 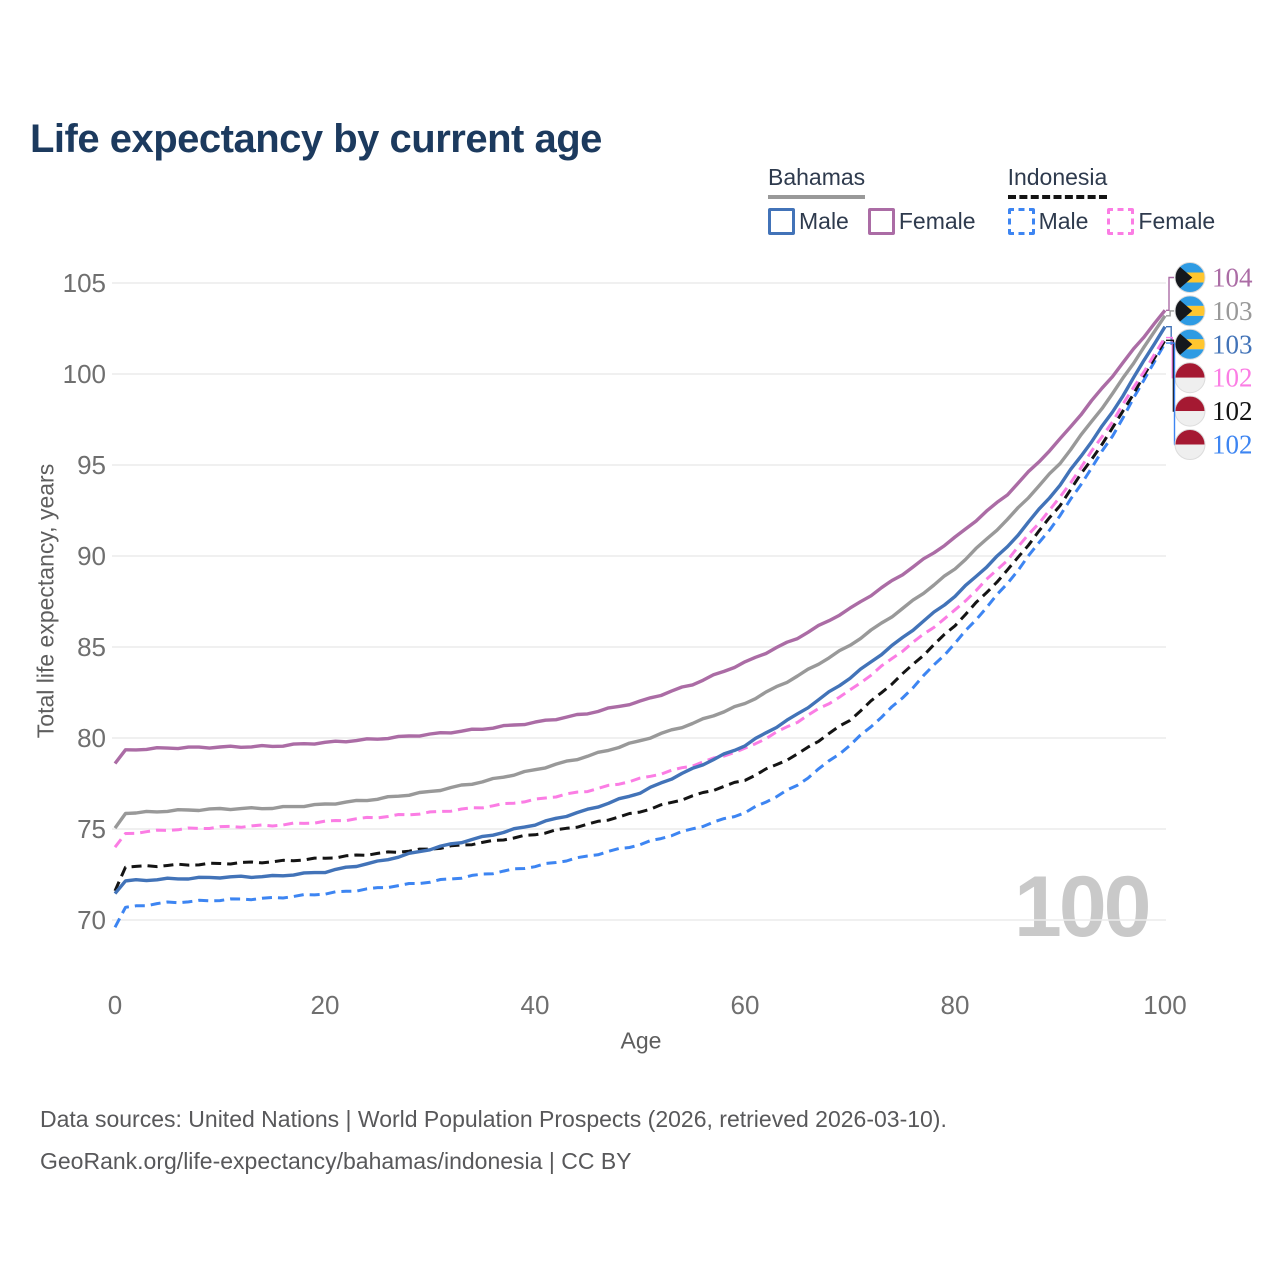 I want to click on legend-country-bahamas: Bahamas, so click(x=817, y=181).